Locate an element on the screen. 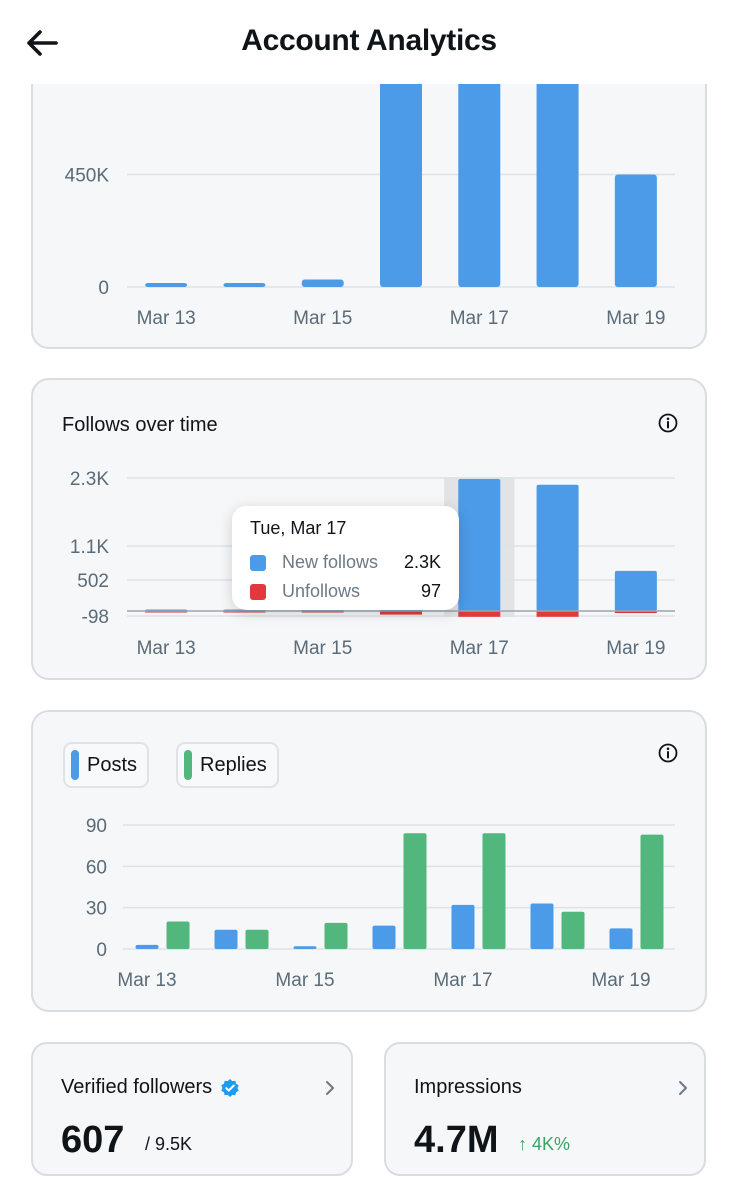  header: Account Analytics is located at coordinates (369, 42).